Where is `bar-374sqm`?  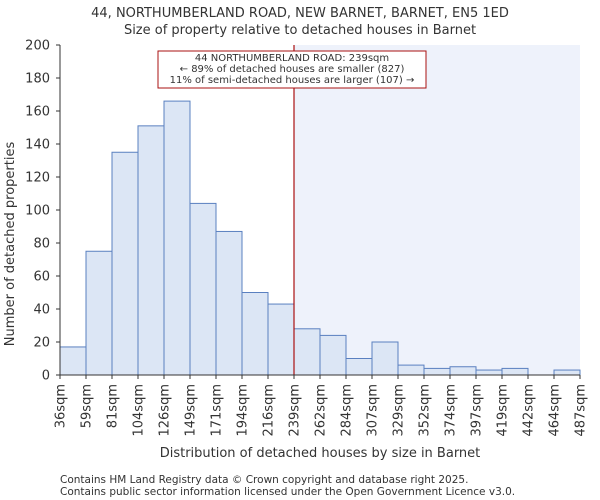 bar-374sqm is located at coordinates (463, 371).